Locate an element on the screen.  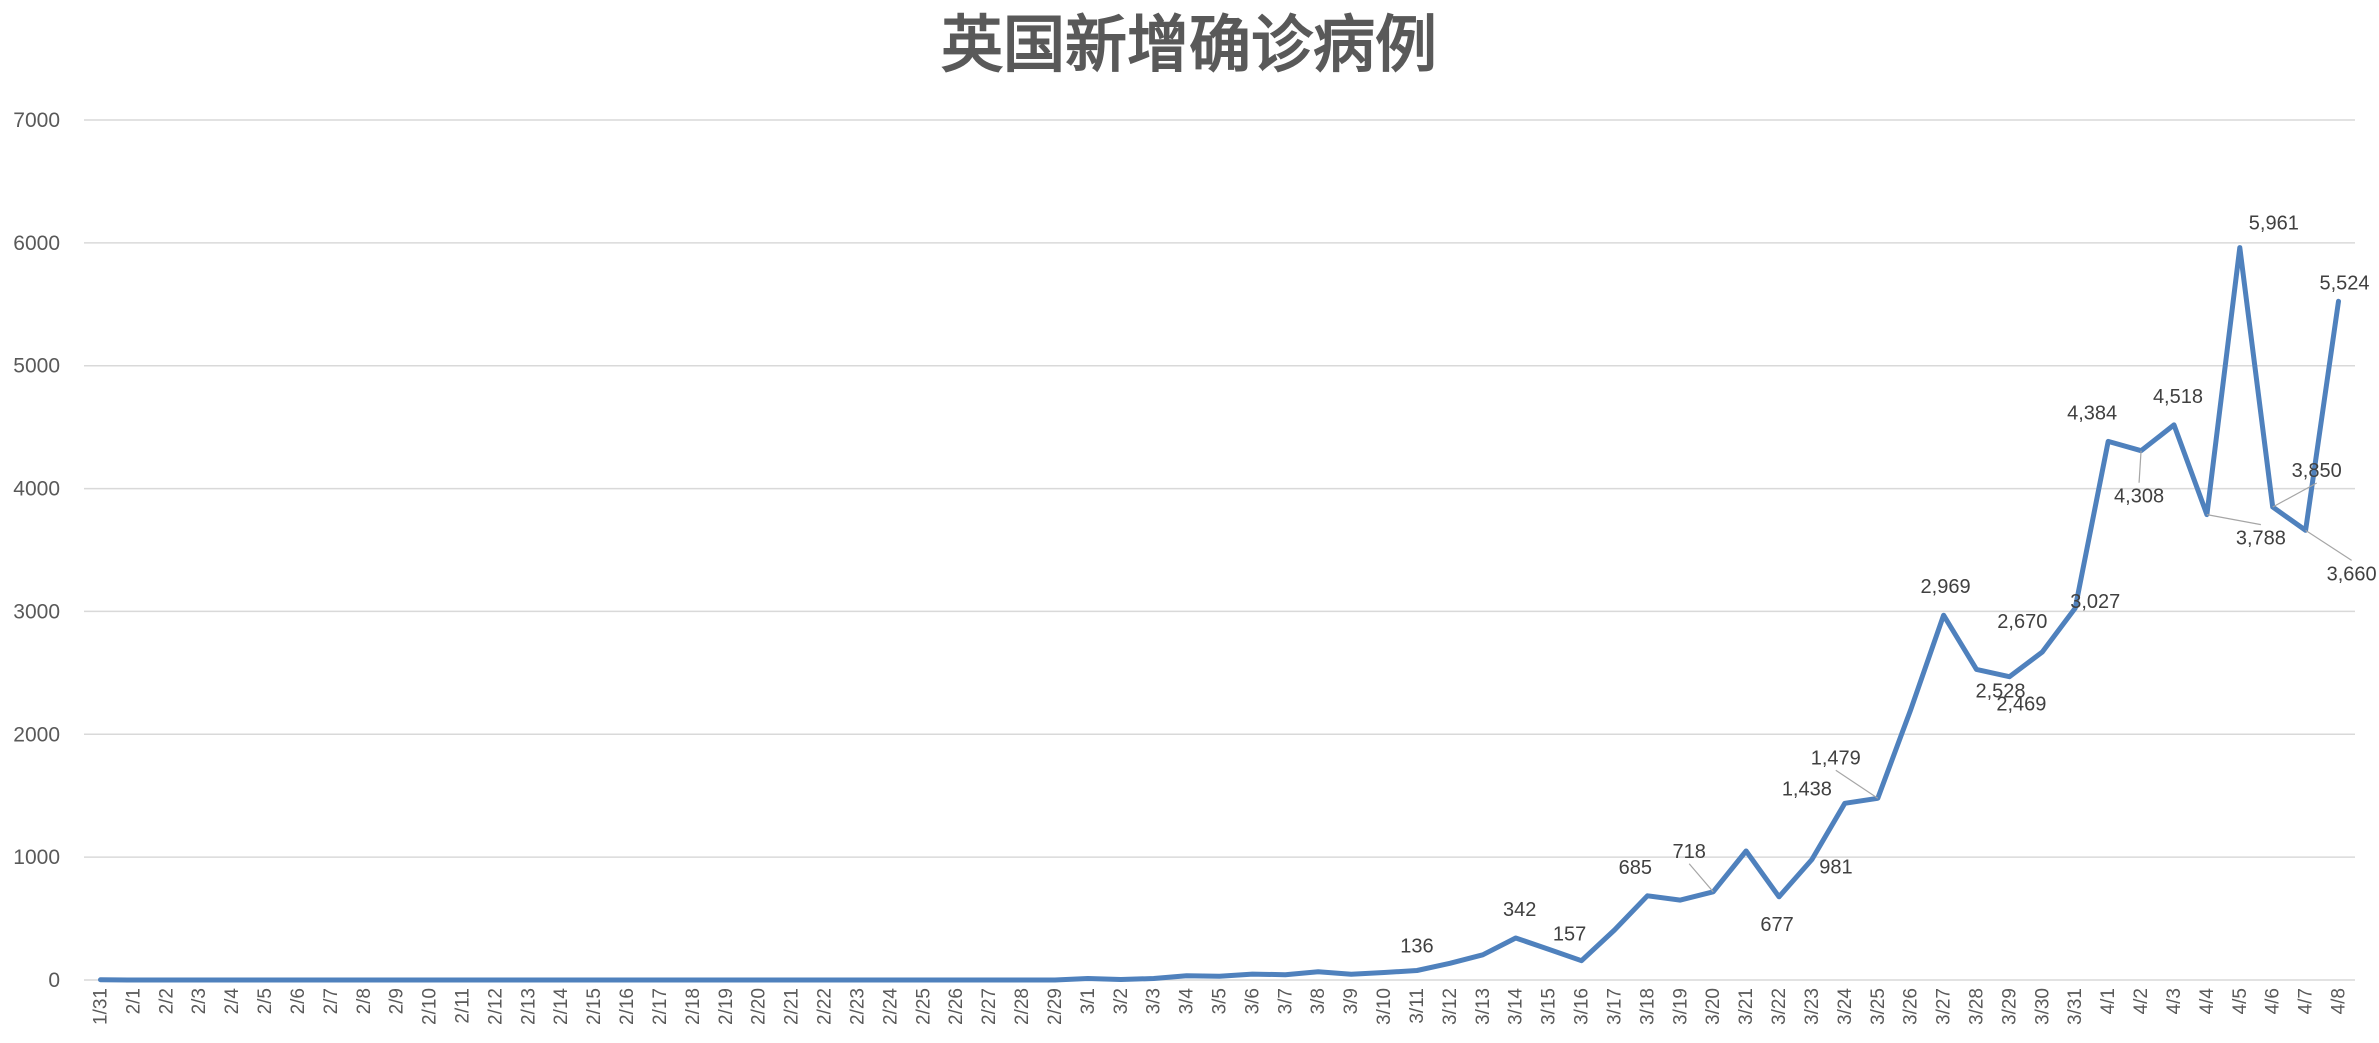
data-label: 2,528 is located at coordinates (2000, 691).